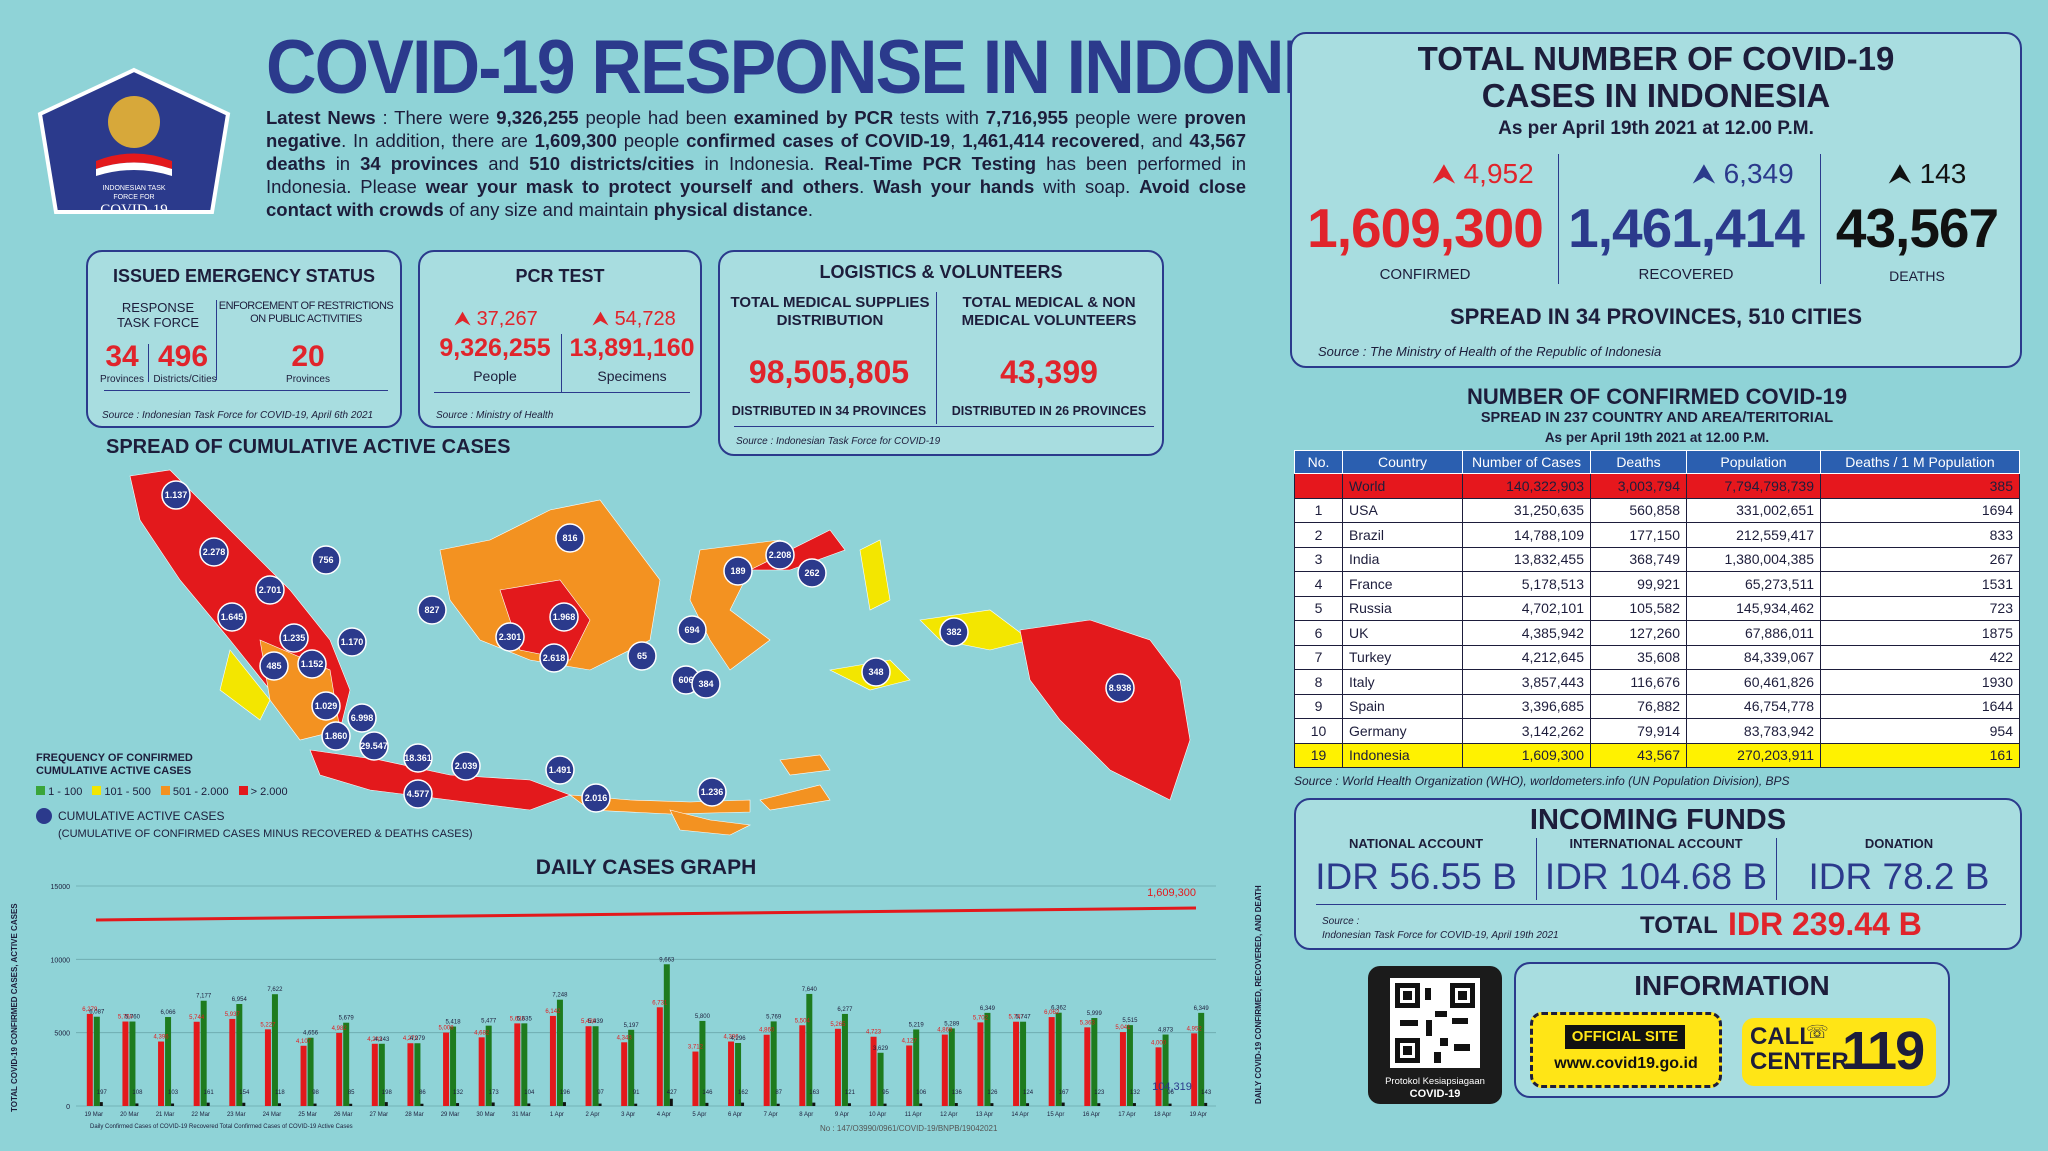  What do you see at coordinates (1526, 462) in the screenshot?
I see `col-cases: Number of Cases` at bounding box center [1526, 462].